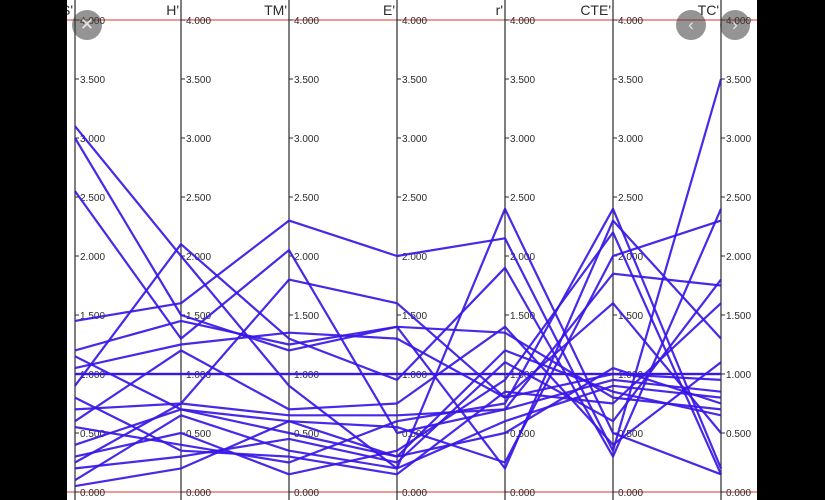  Describe the element at coordinates (595, 10) in the screenshot. I see `axis-title: CTE'` at that location.